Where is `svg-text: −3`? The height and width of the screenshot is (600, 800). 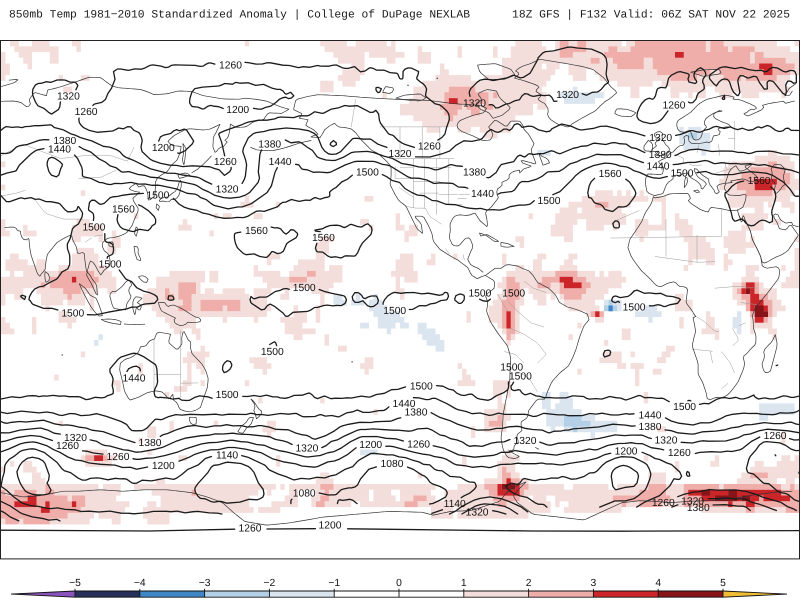
svg-text: −3 is located at coordinates (205, 583).